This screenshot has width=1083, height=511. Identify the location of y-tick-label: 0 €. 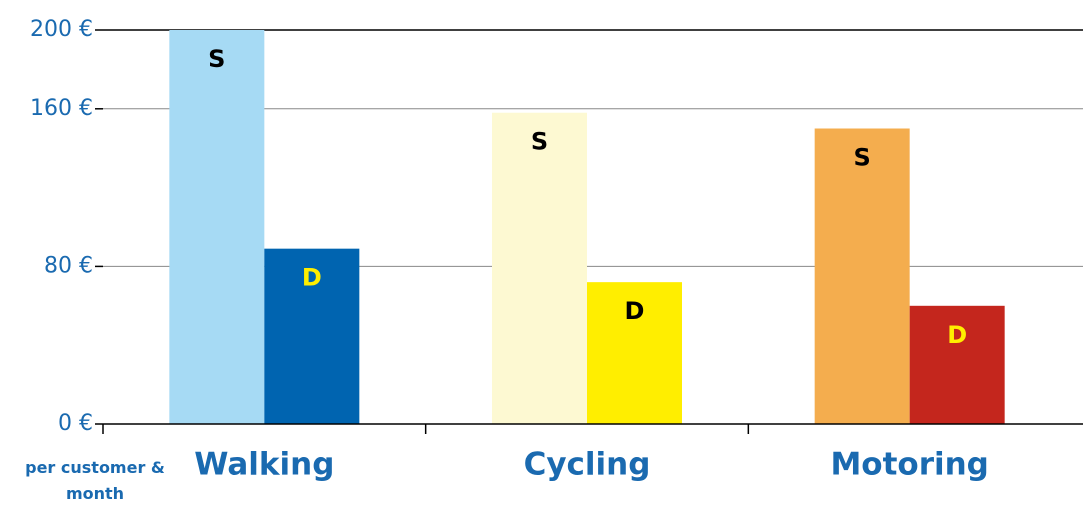
(75, 423).